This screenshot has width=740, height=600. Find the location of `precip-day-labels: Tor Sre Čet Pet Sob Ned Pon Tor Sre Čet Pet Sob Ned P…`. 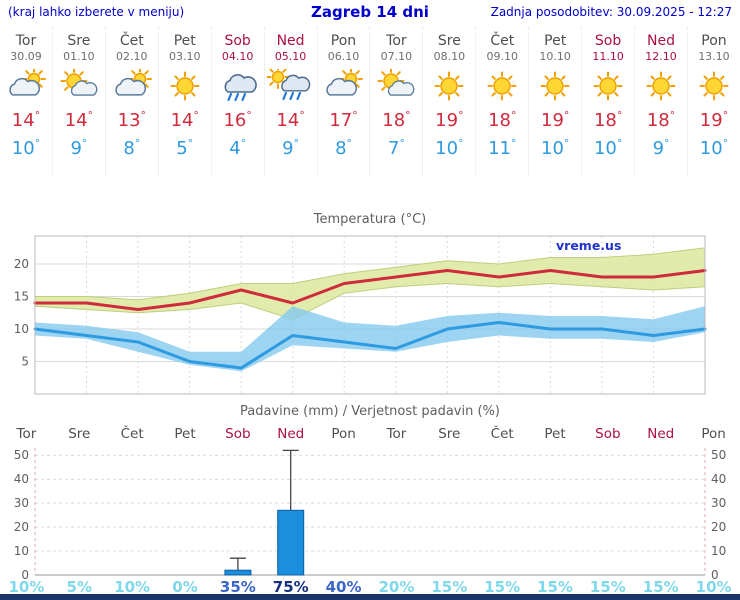

precip-day-labels: Tor Sre Čet Pet Sob Ned Pon Tor Sre Čet Pet Sob Ned P… is located at coordinates (370, 434).